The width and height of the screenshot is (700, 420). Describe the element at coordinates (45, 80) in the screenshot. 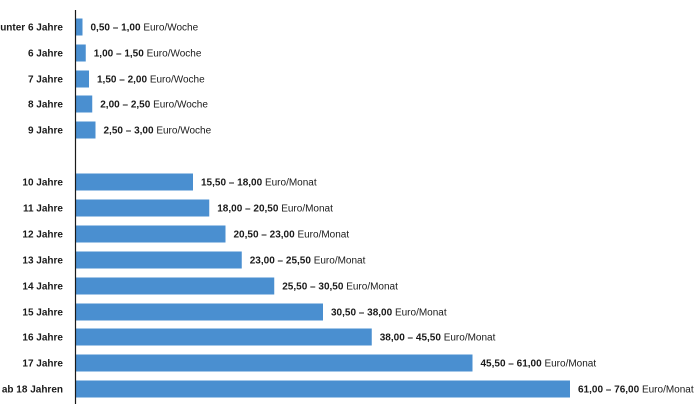

I see `category-label-2: 7 Jahre` at that location.